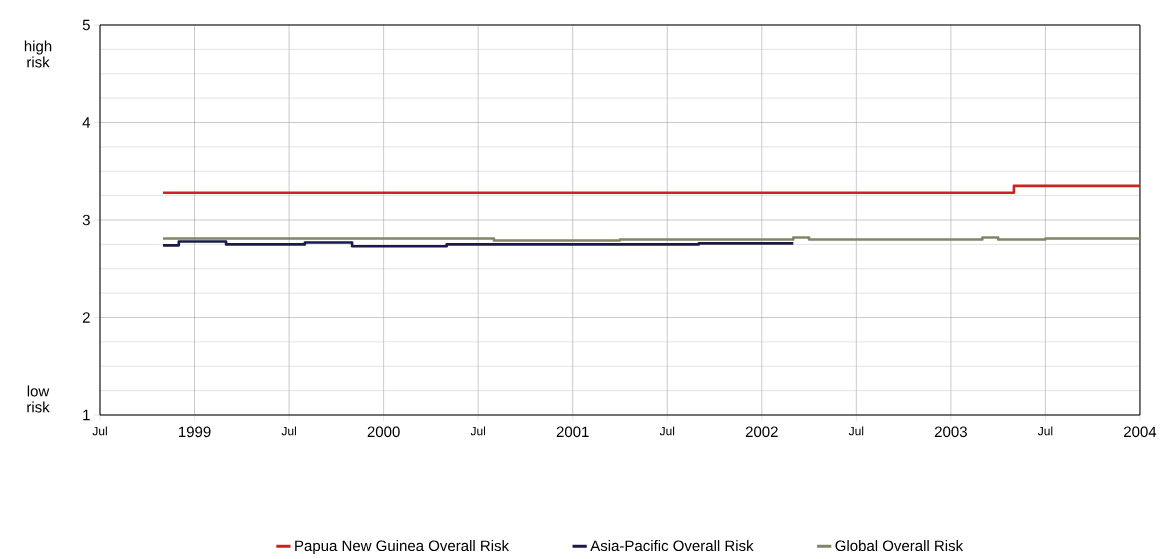  I want to click on x-tick-label: 2003, so click(950, 432).